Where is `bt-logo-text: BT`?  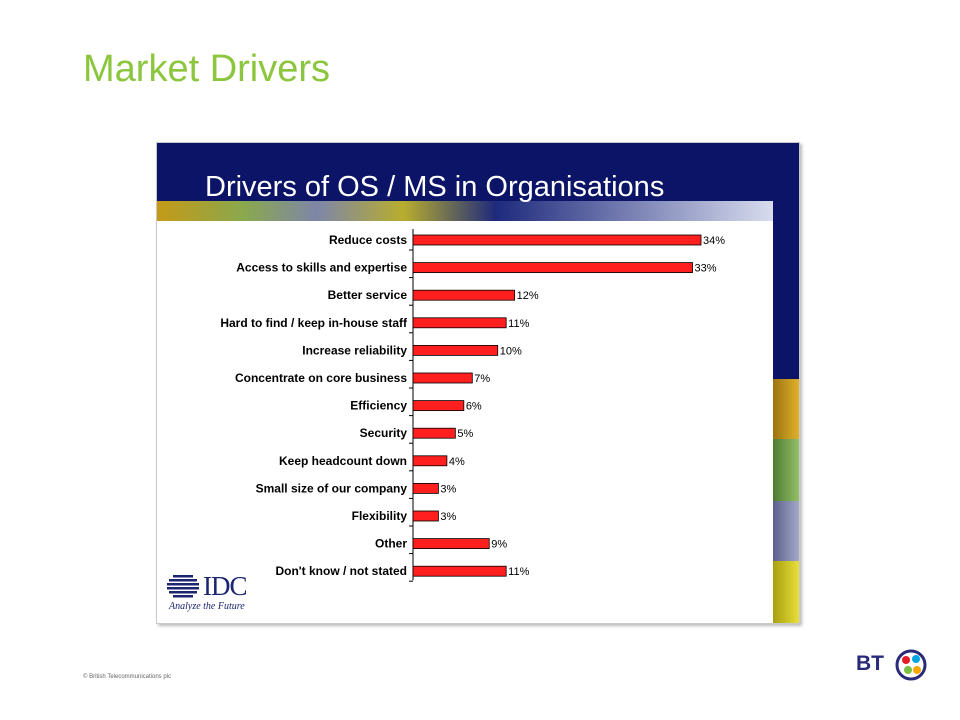 bt-logo-text: BT is located at coordinates (870, 663).